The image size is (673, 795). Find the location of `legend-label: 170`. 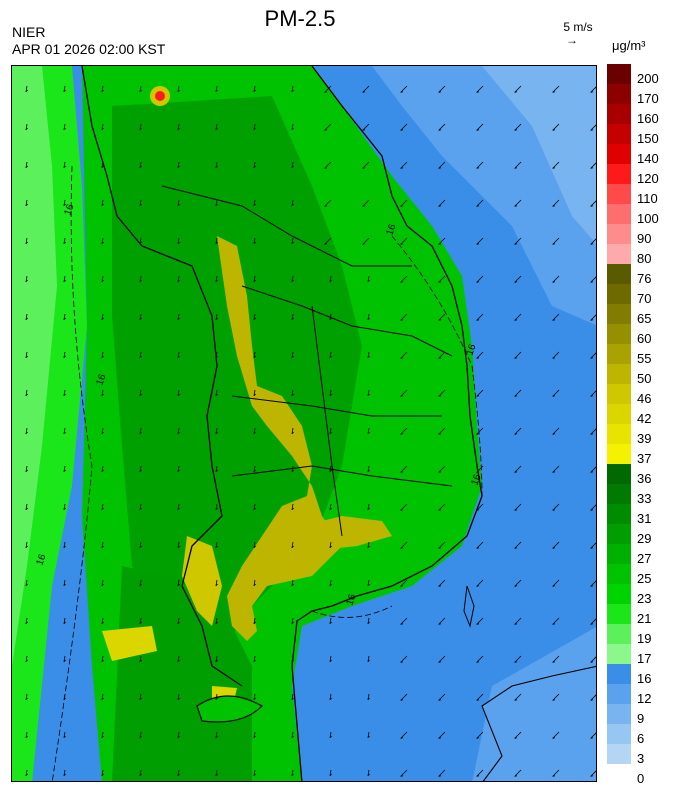

legend-label: 170 is located at coordinates (648, 98).